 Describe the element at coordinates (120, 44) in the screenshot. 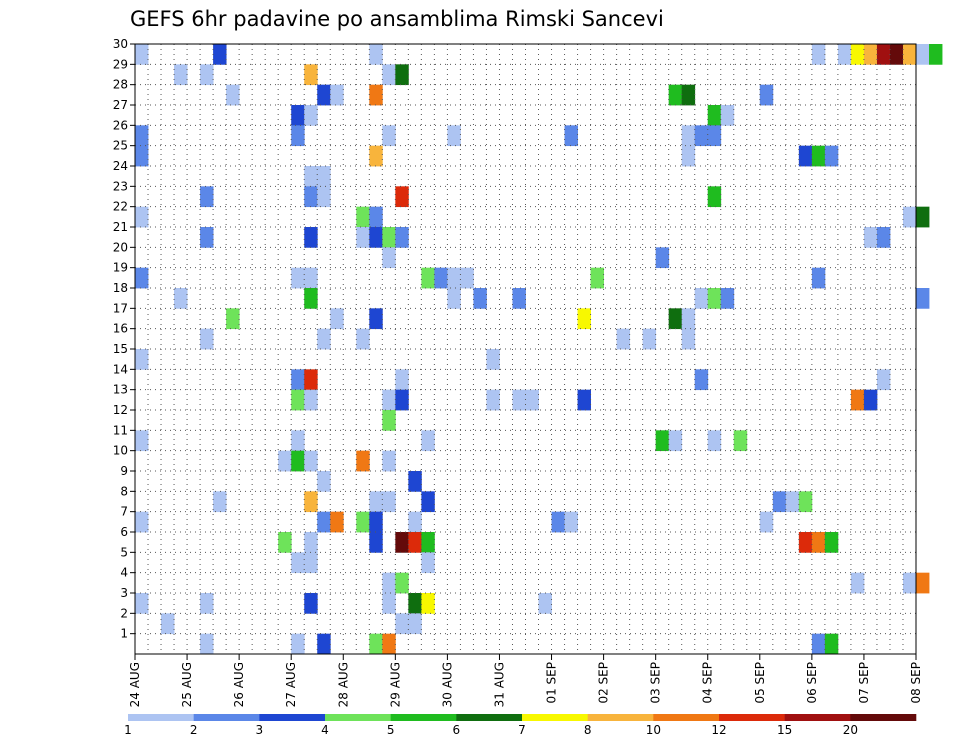

I see `y-tick-label: 30` at that location.